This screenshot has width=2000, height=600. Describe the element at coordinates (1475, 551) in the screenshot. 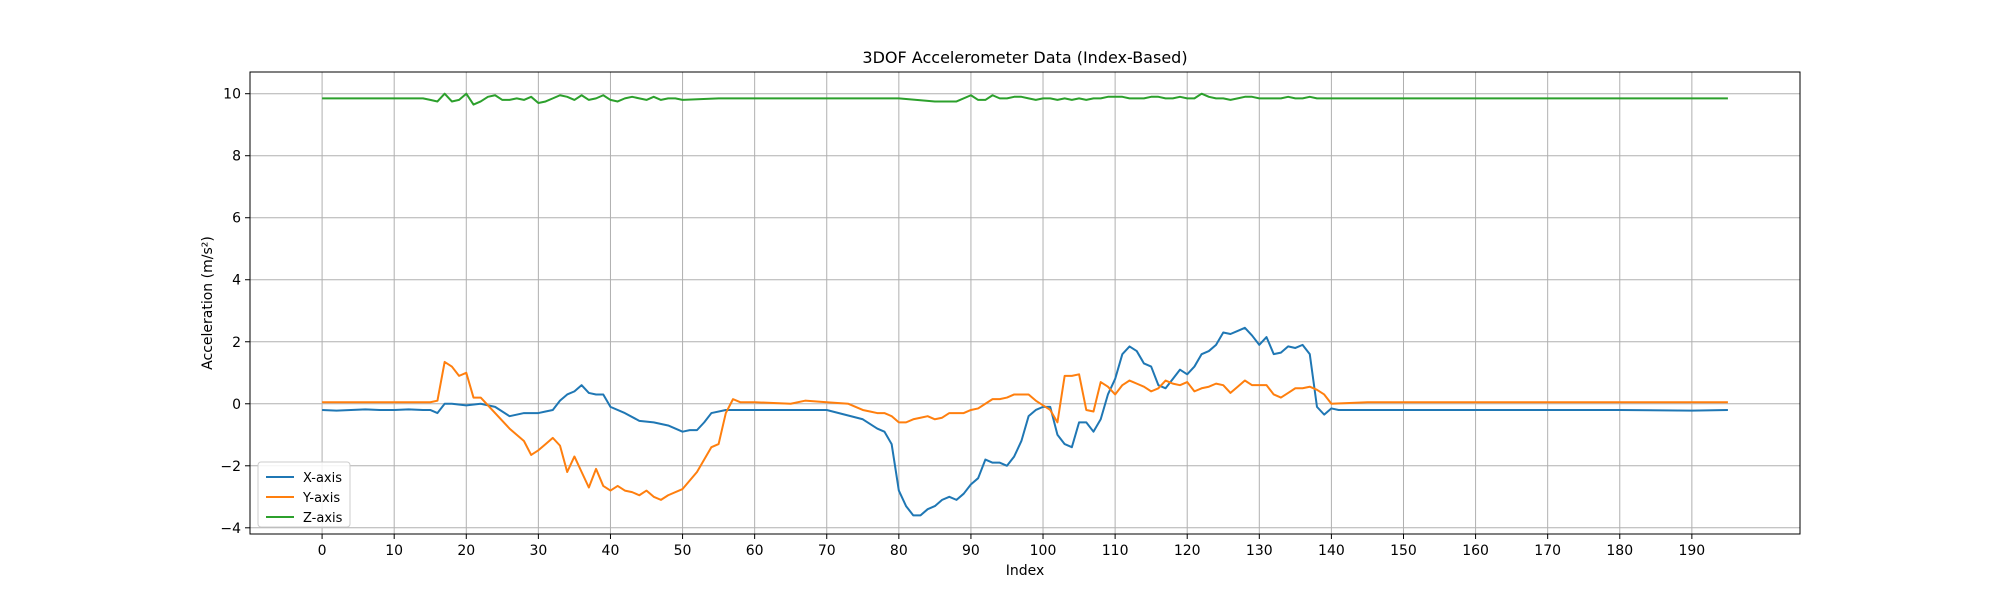

I see `x-tick-label: 160` at that location.